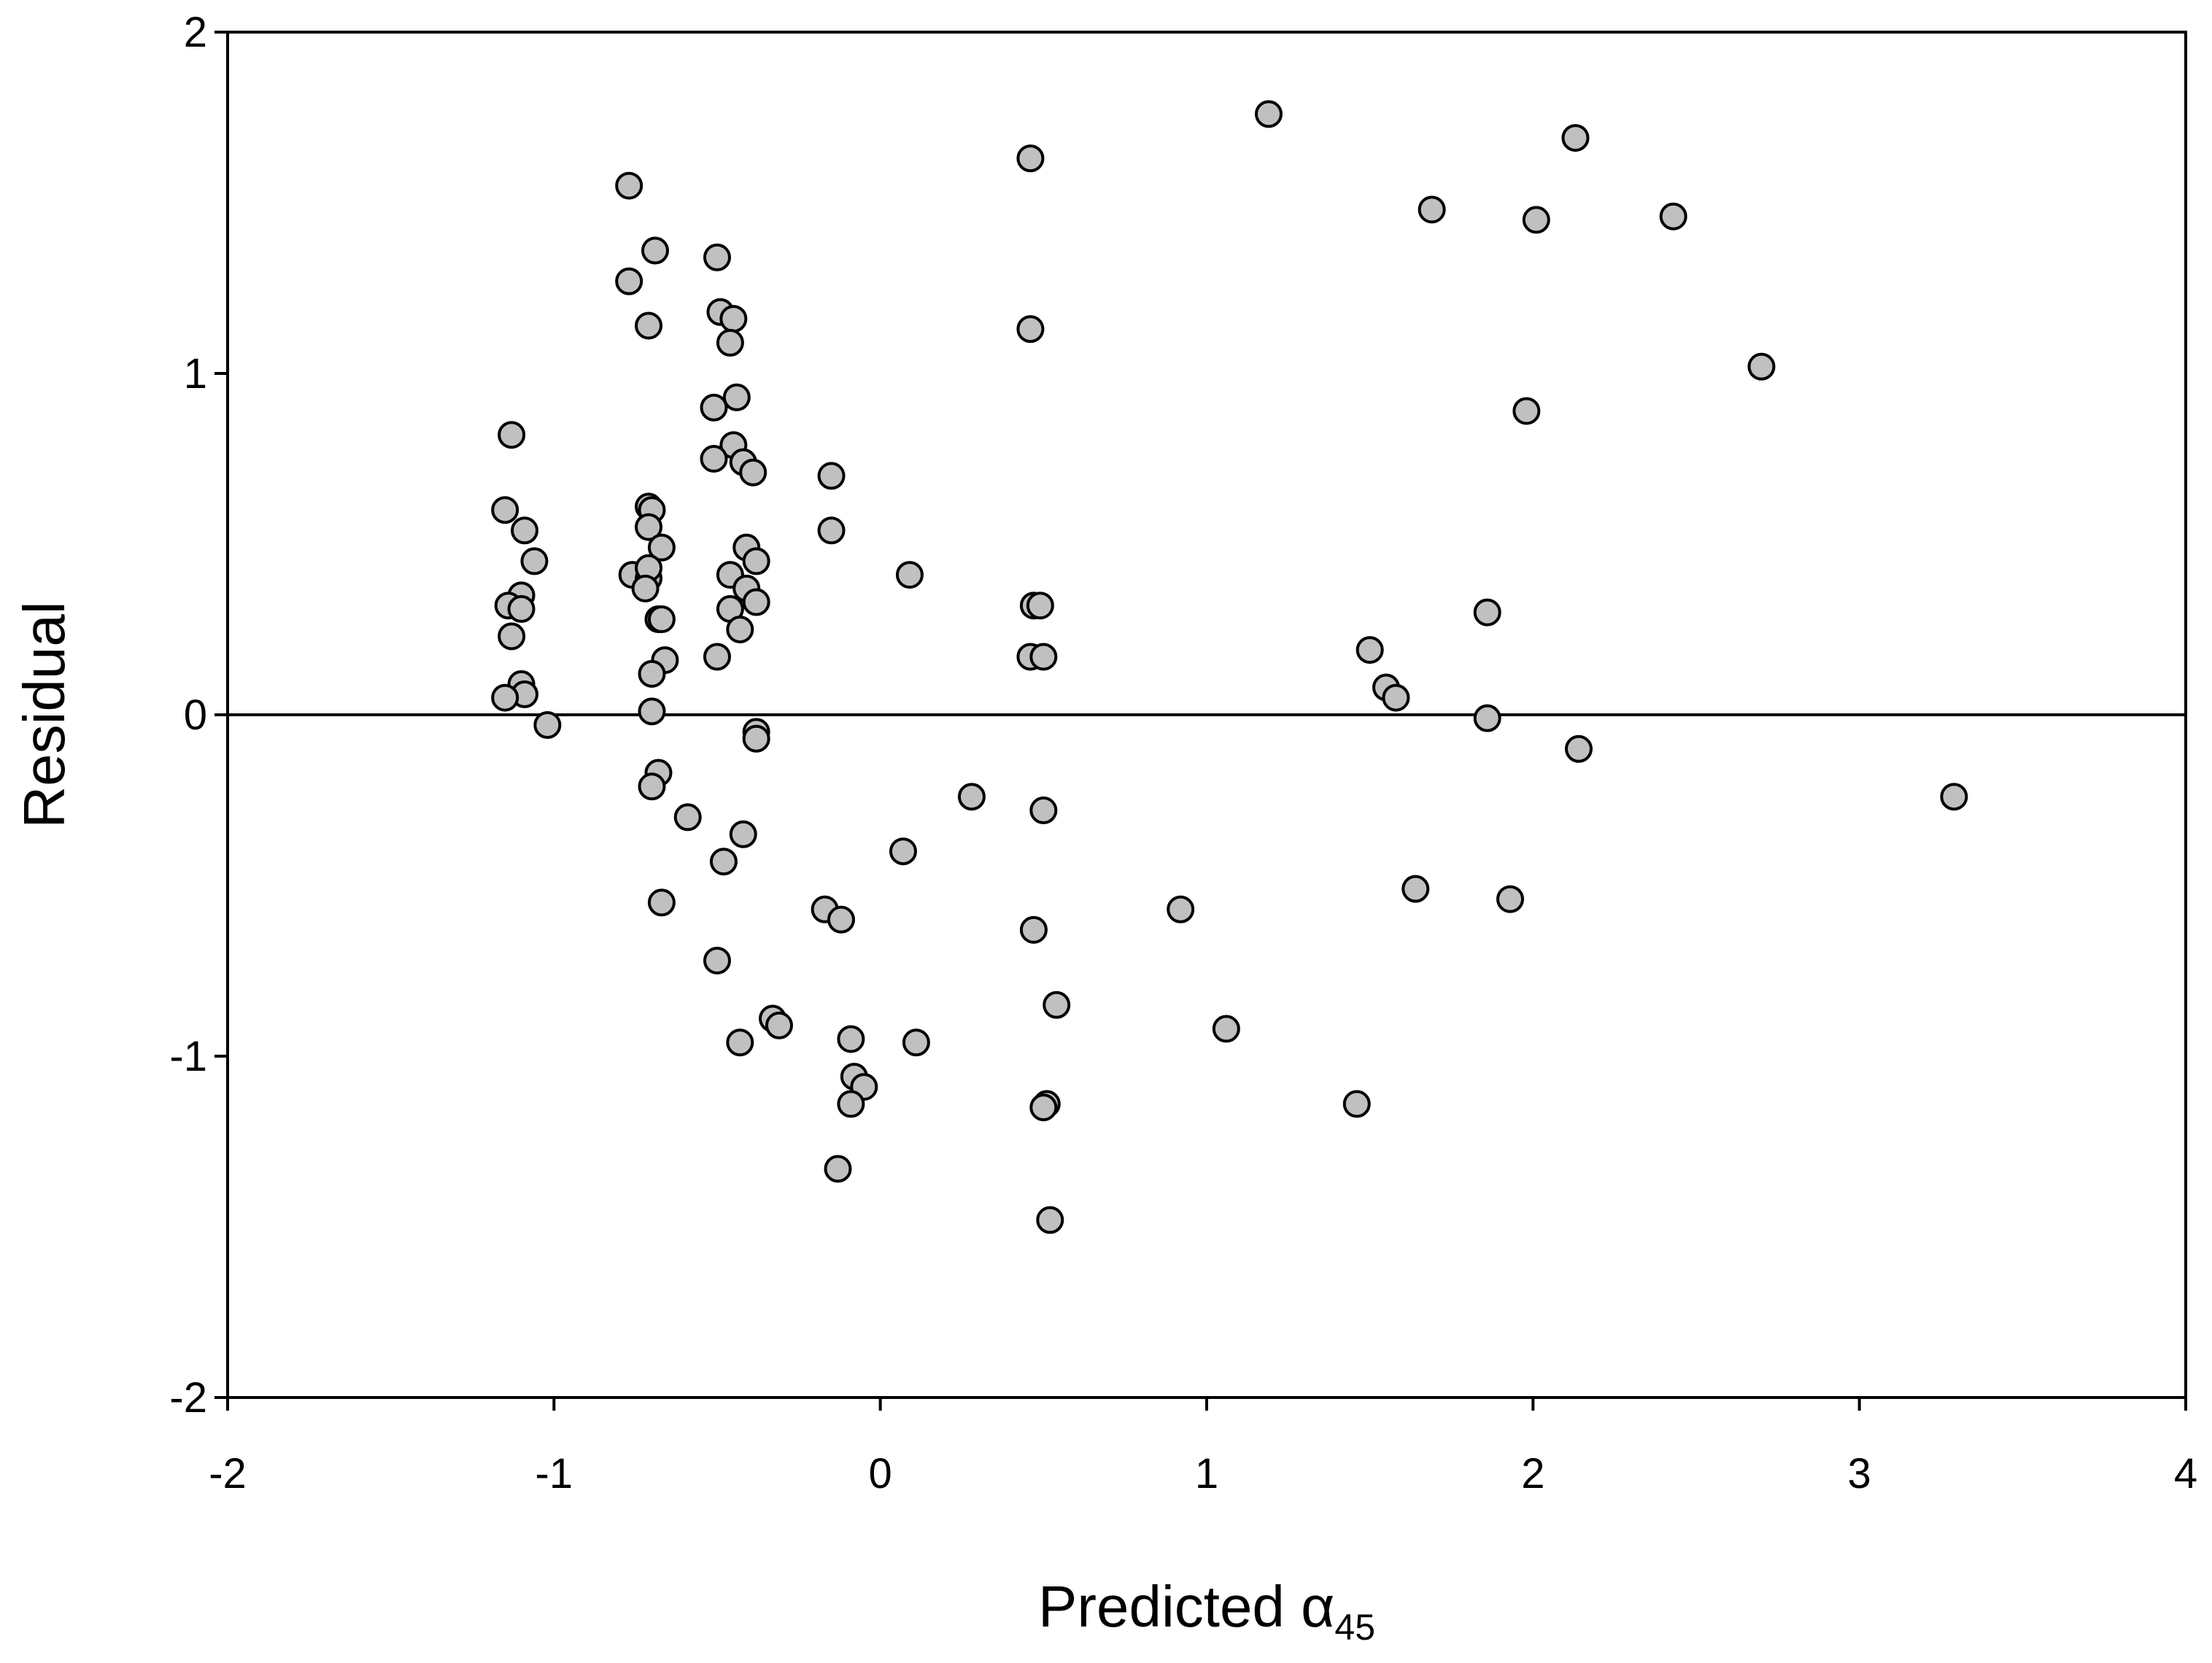 The height and width of the screenshot is (1663, 2212). What do you see at coordinates (1859, 1473) in the screenshot?
I see `x-tick-label: 3` at bounding box center [1859, 1473].